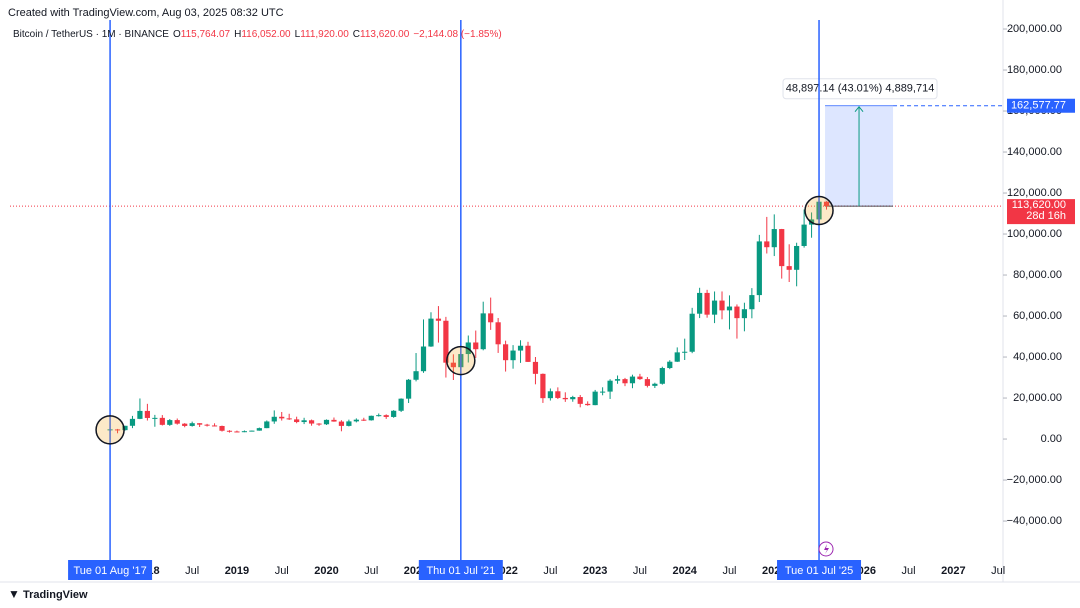  Describe the element at coordinates (1034, 193) in the screenshot. I see `y-tick-label: 120,000.00` at that location.